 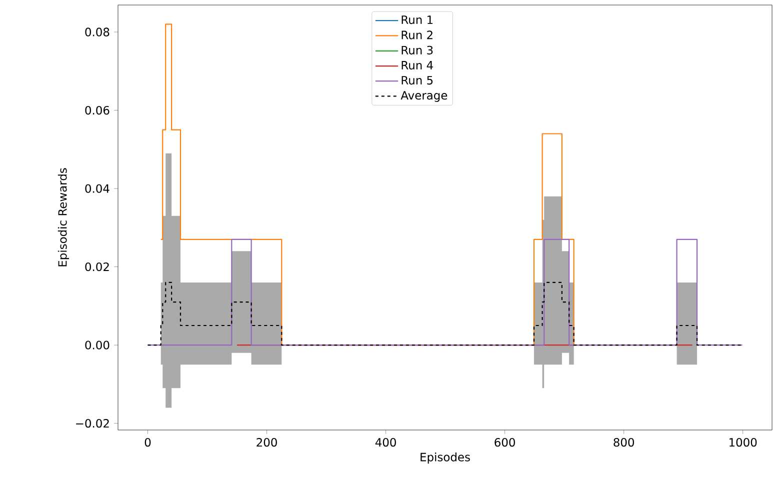 I want to click on legend-label: Run 5, so click(x=417, y=80).